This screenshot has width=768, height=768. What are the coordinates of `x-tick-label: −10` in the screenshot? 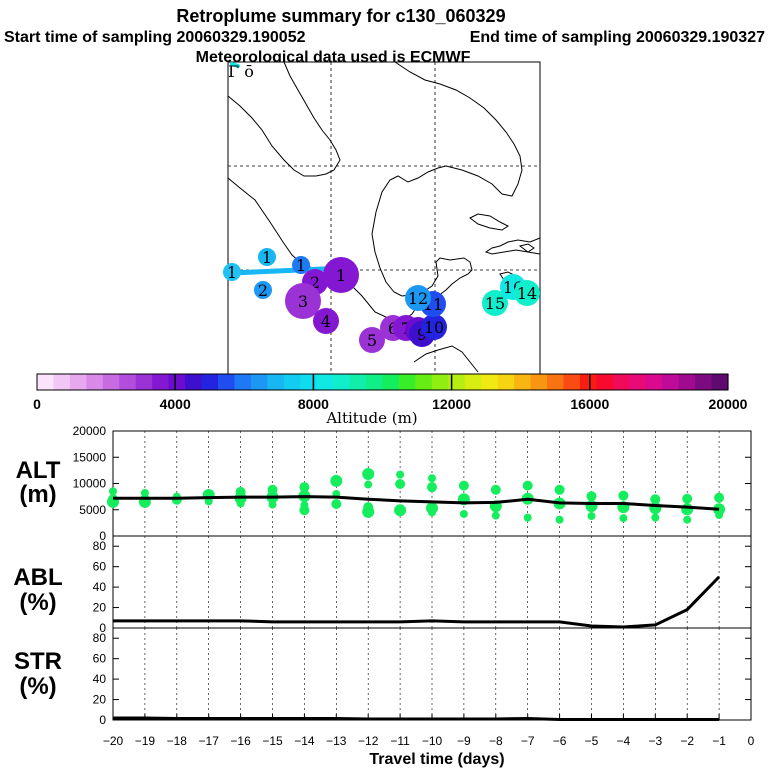 It's located at (432, 741).